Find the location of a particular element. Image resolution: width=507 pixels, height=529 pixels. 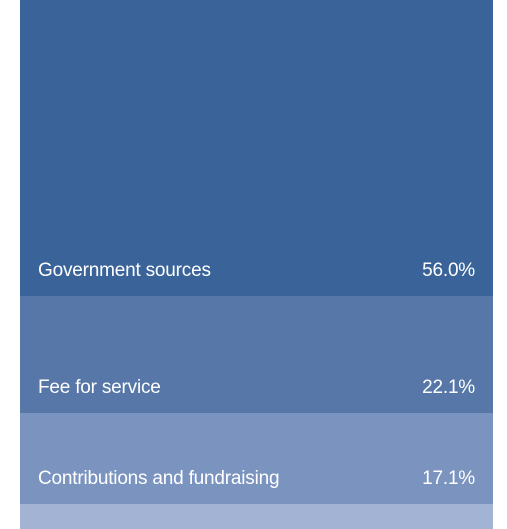

segment-2-value: 17.1% is located at coordinates (448, 478).